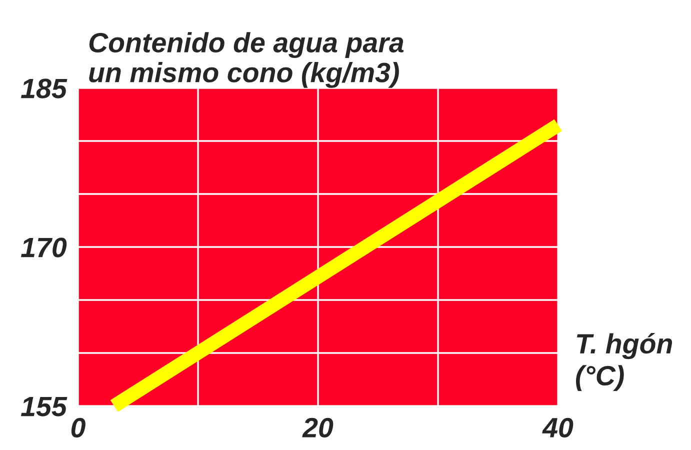 This screenshot has width=691, height=450. What do you see at coordinates (318, 428) in the screenshot?
I see `x-tick-label: 20` at bounding box center [318, 428].